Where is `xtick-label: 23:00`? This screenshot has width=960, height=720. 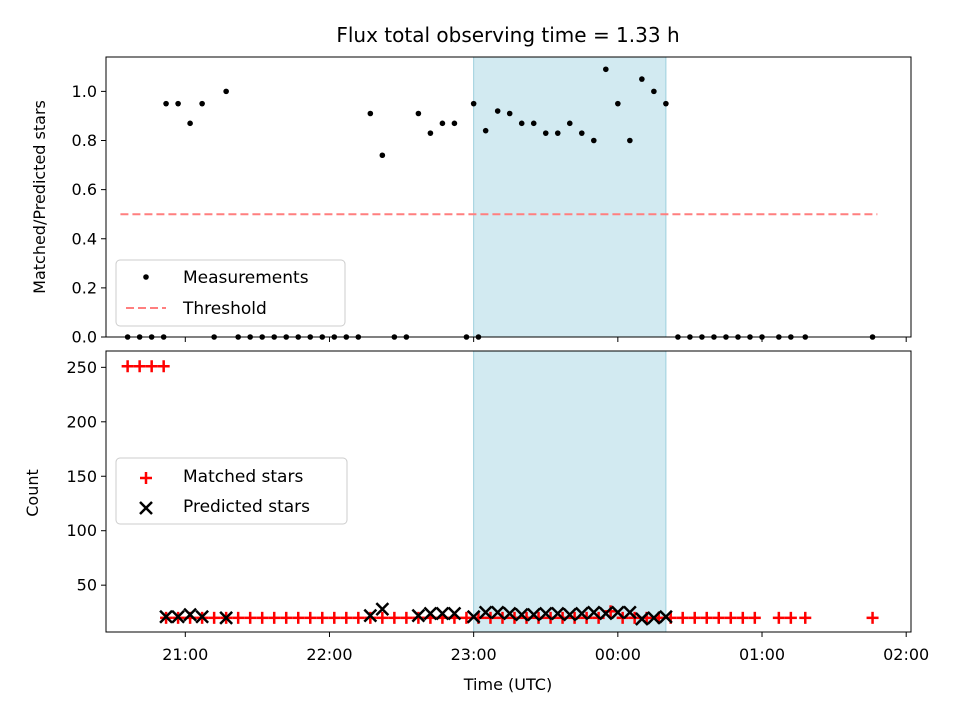
xtick-label: 23:00 is located at coordinates (474, 654).